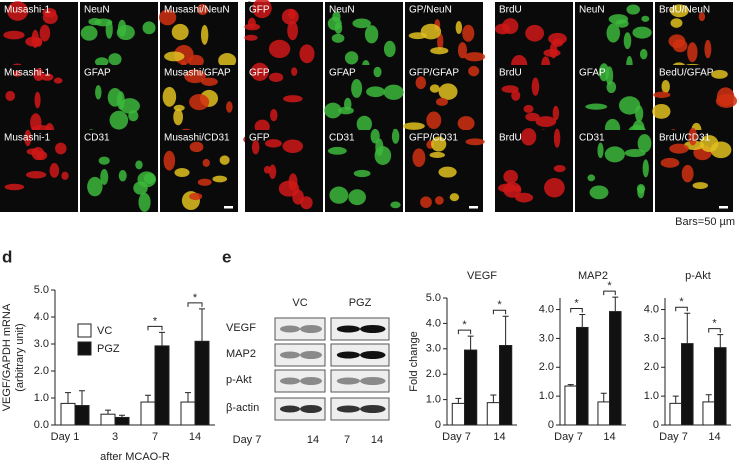 The image size is (739, 469). What do you see at coordinates (97, 138) in the screenshot?
I see `image-label: CD31` at bounding box center [97, 138].